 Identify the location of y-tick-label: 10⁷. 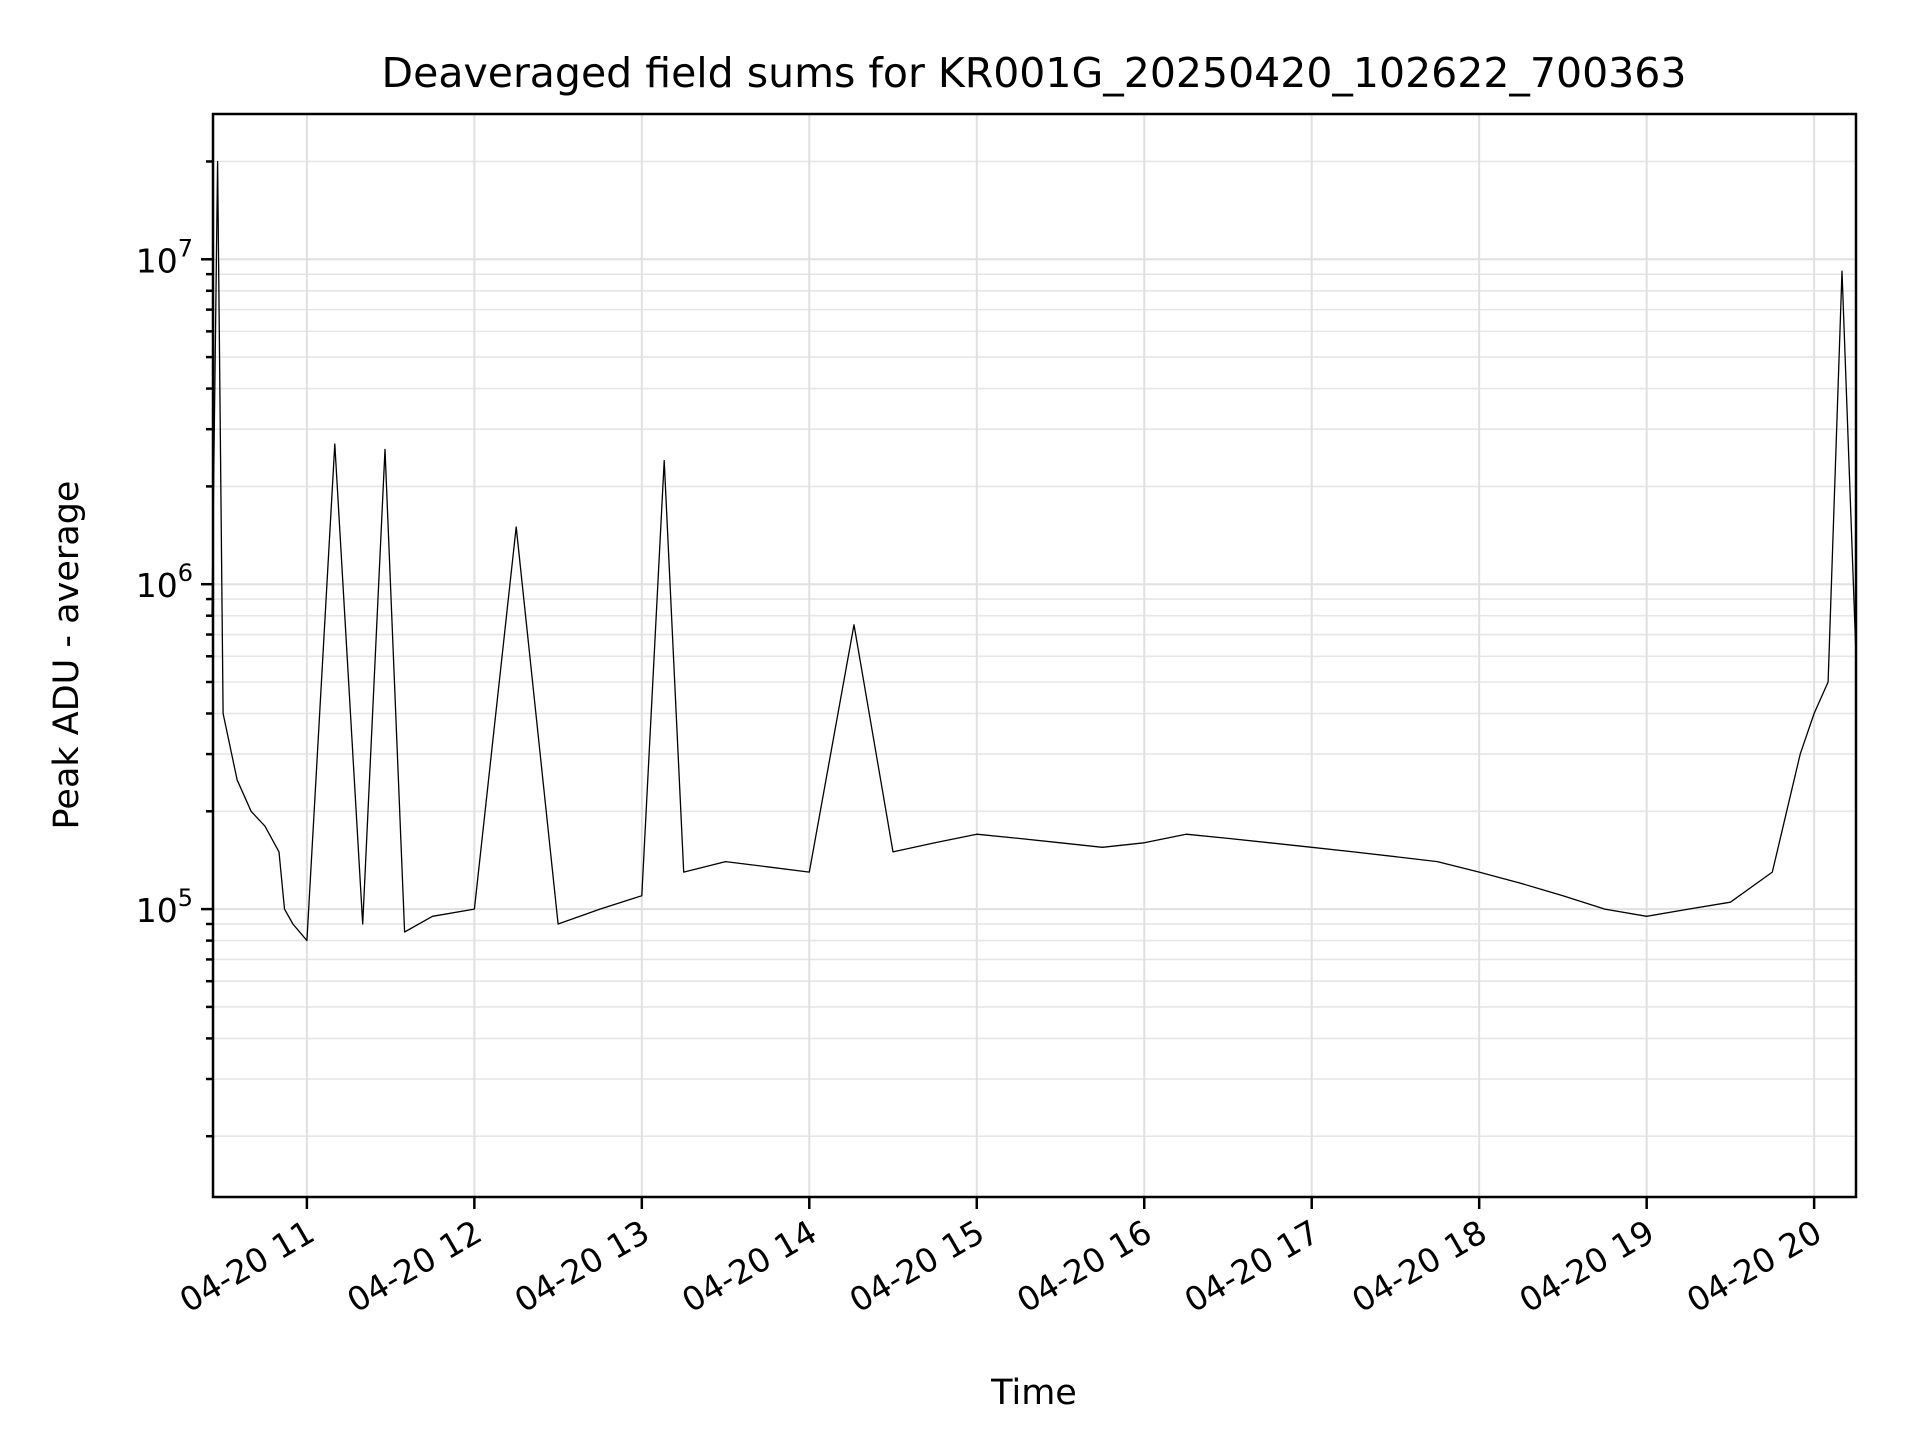
(164, 257).